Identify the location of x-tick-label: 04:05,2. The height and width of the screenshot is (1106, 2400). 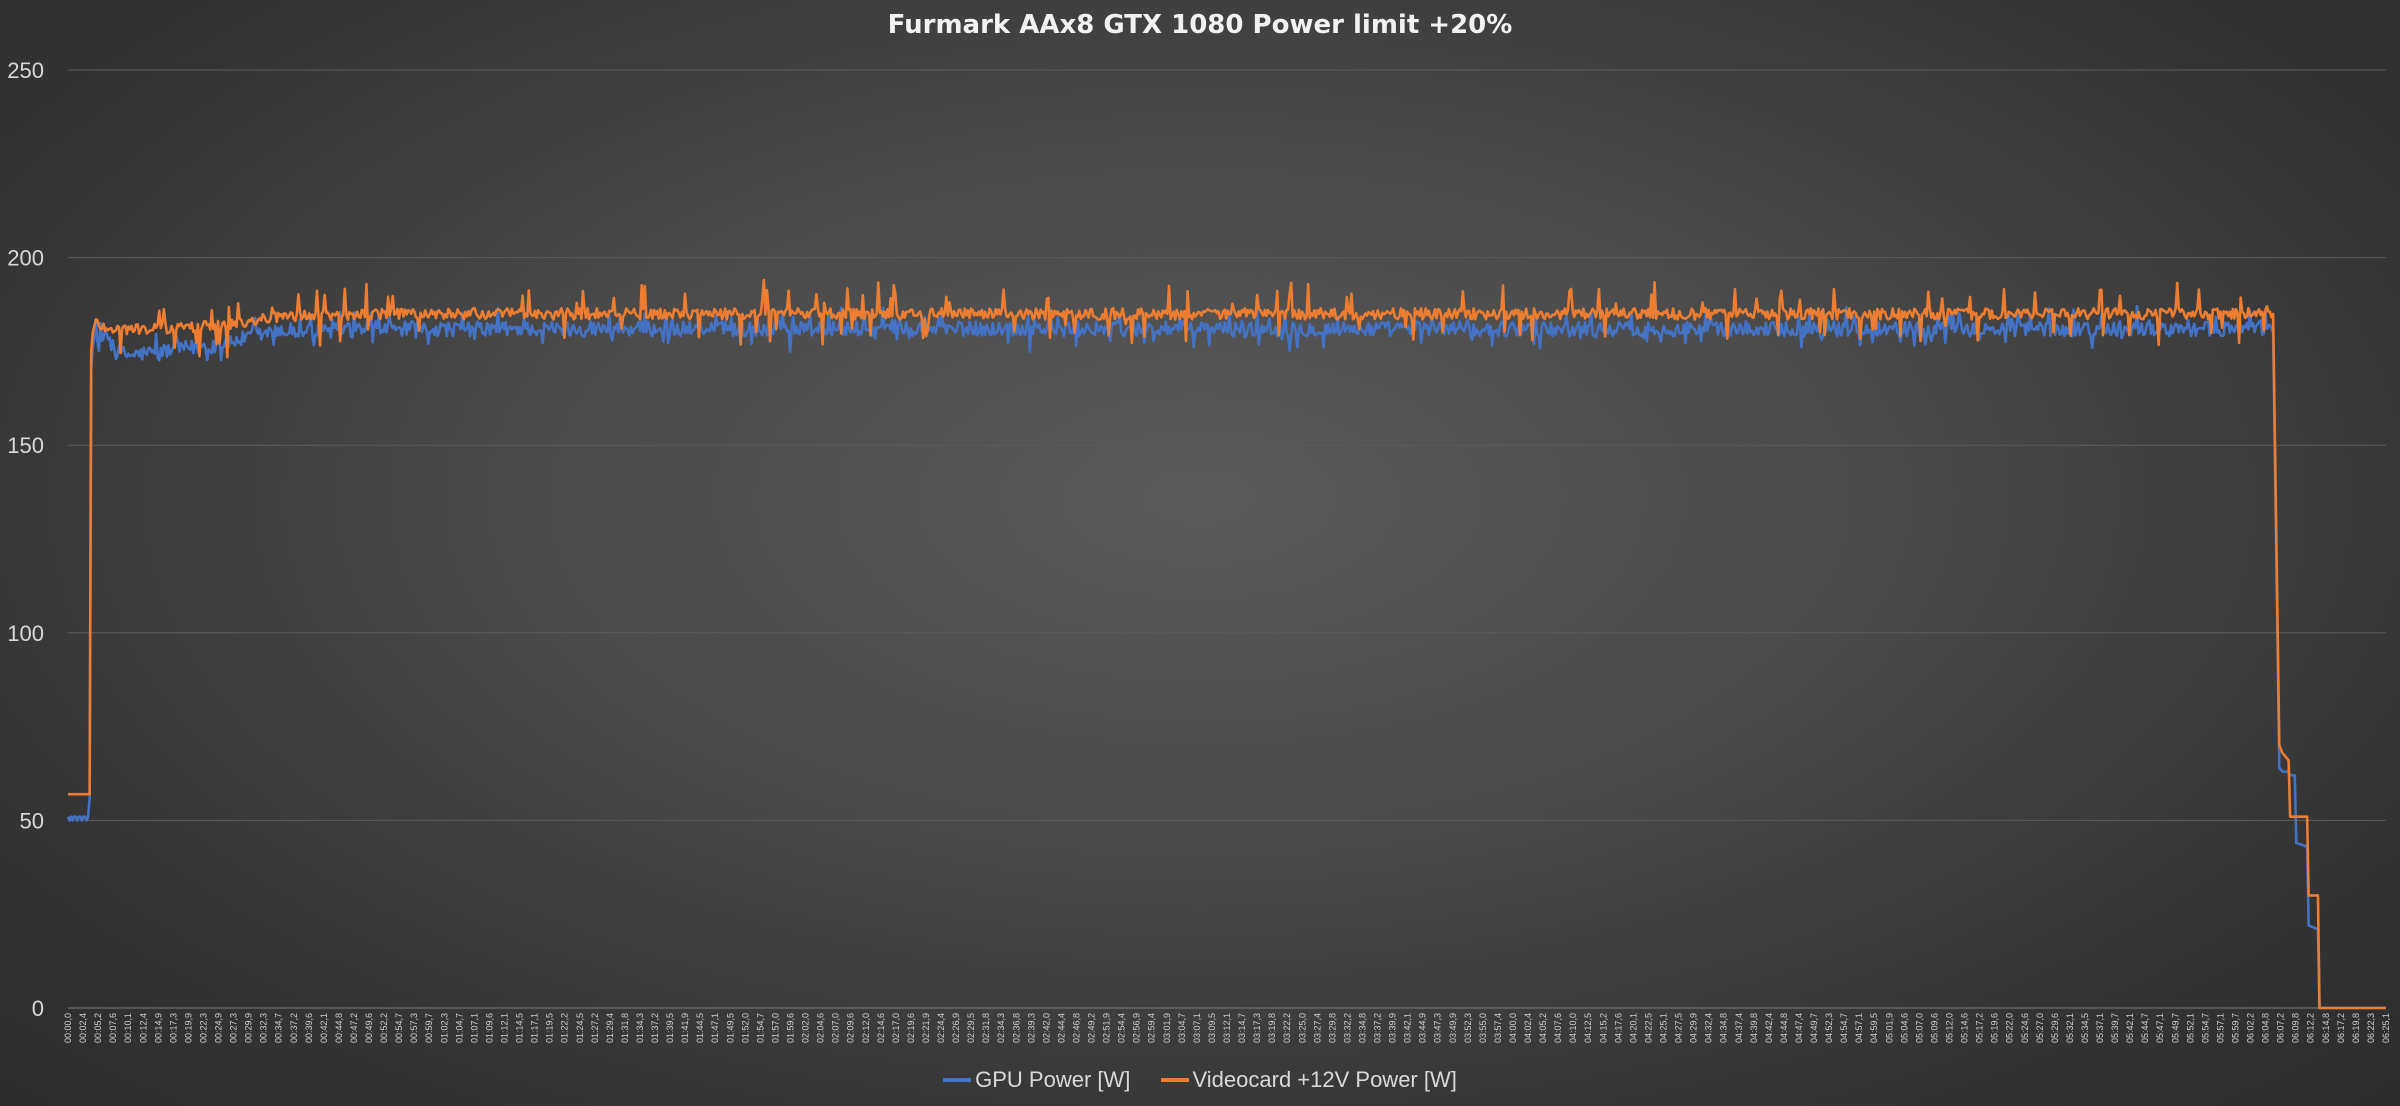
(1543, 1028).